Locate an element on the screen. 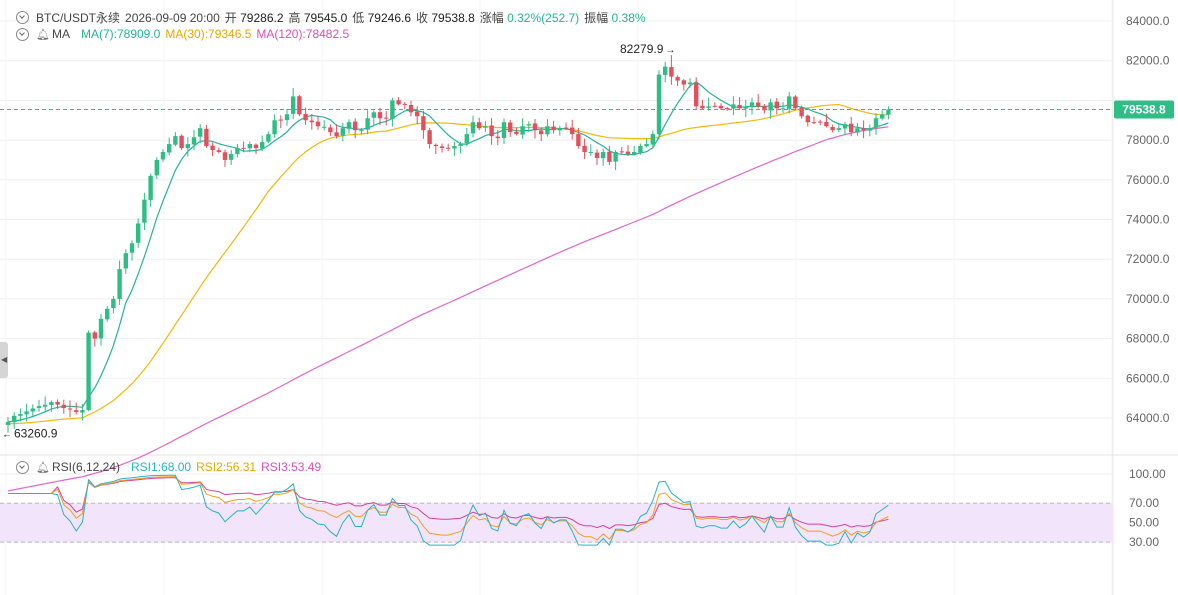  rsi-axis-tick: 50.00 is located at coordinates (1144, 523).